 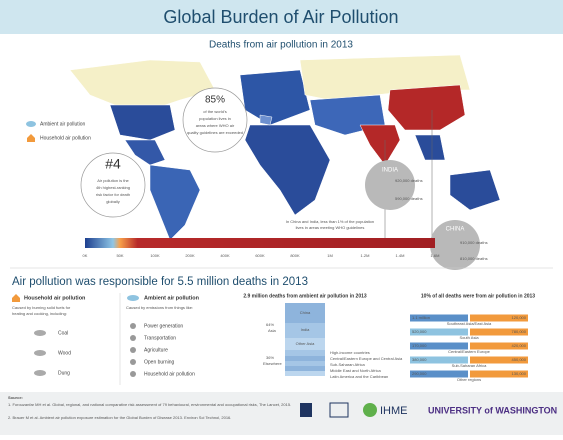 What do you see at coordinates (159, 362) in the screenshot?
I see `item: Open burning` at bounding box center [159, 362].